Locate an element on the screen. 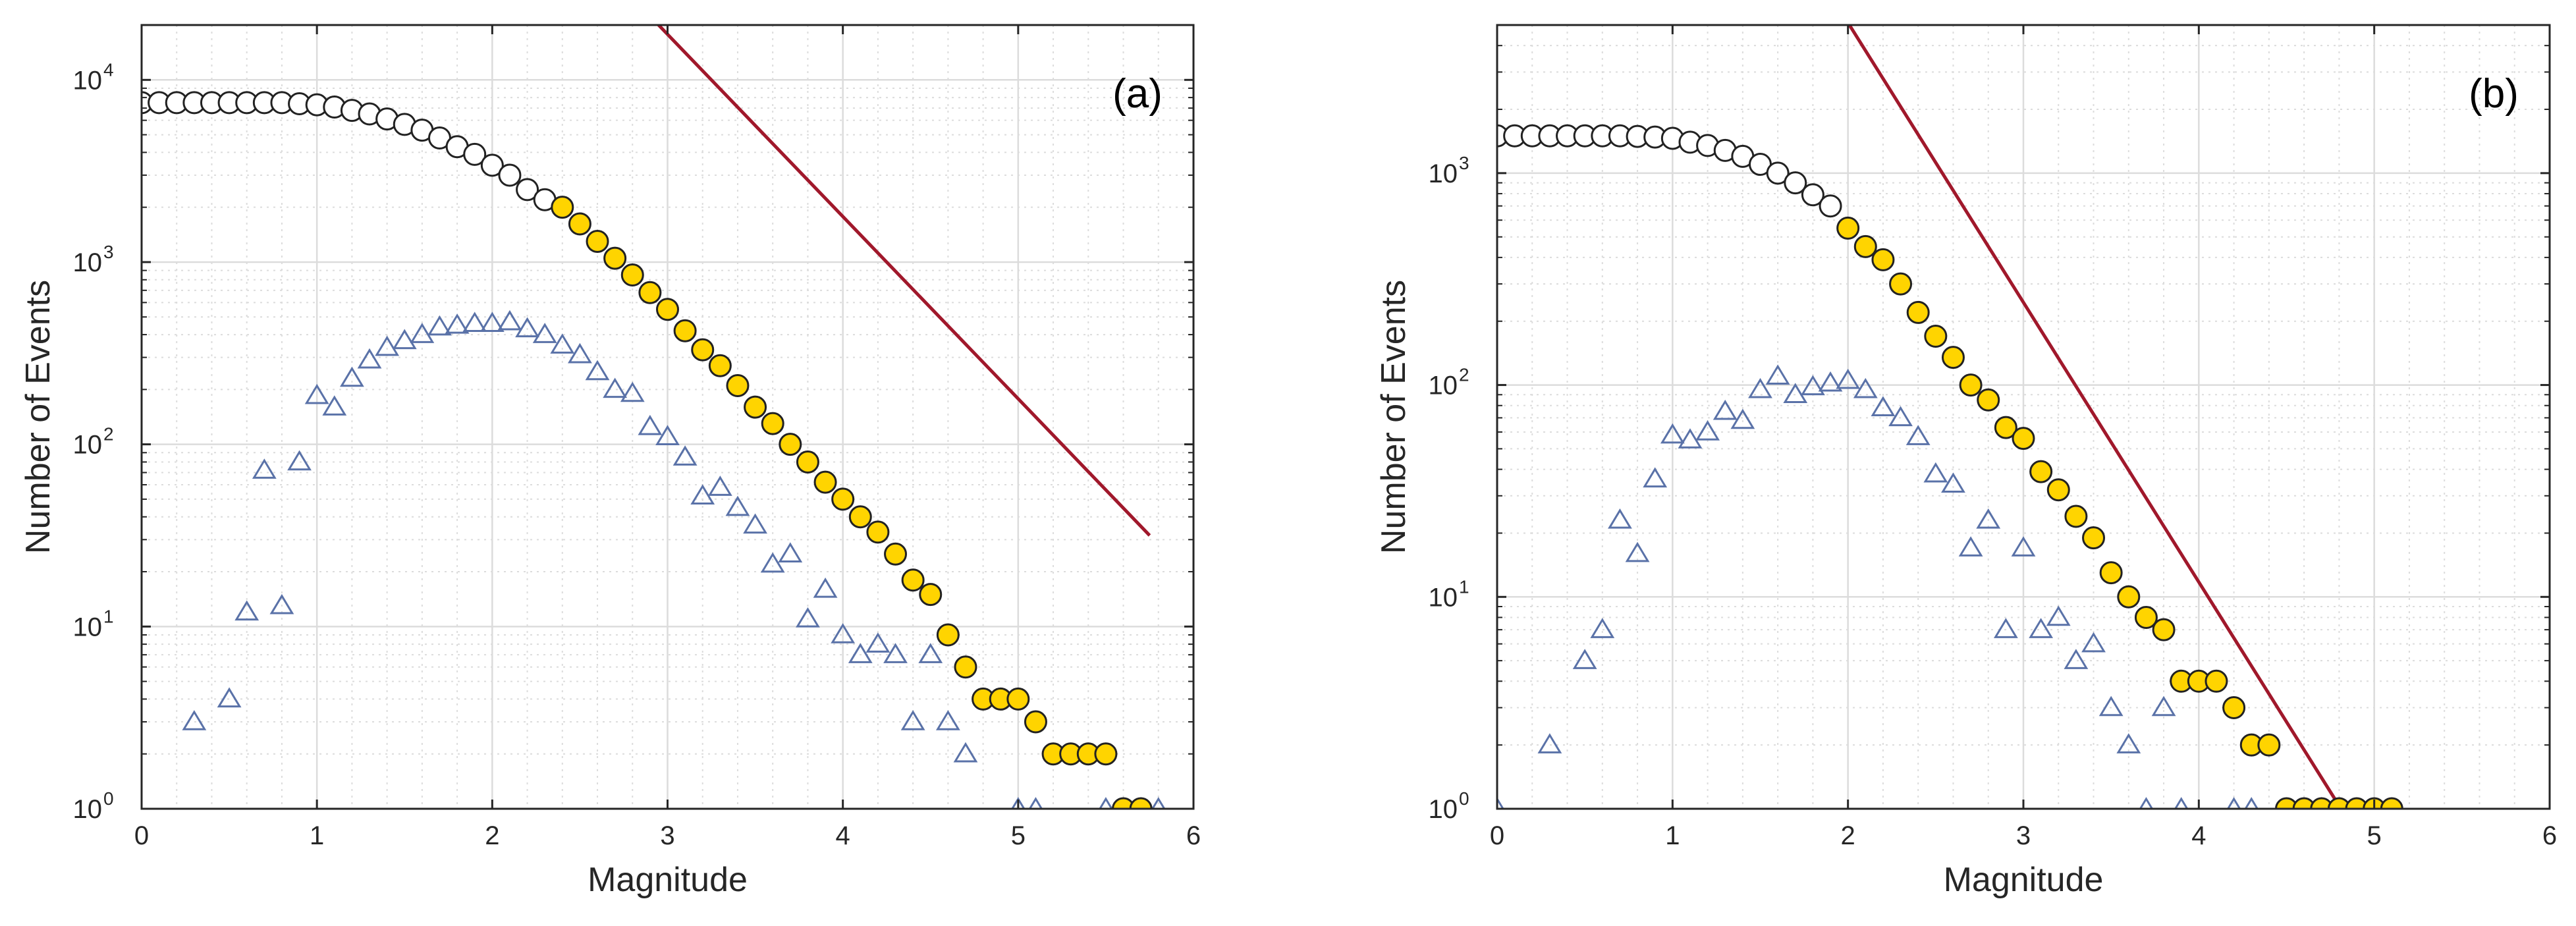  y-tick-exponent: 2 is located at coordinates (1464, 375).